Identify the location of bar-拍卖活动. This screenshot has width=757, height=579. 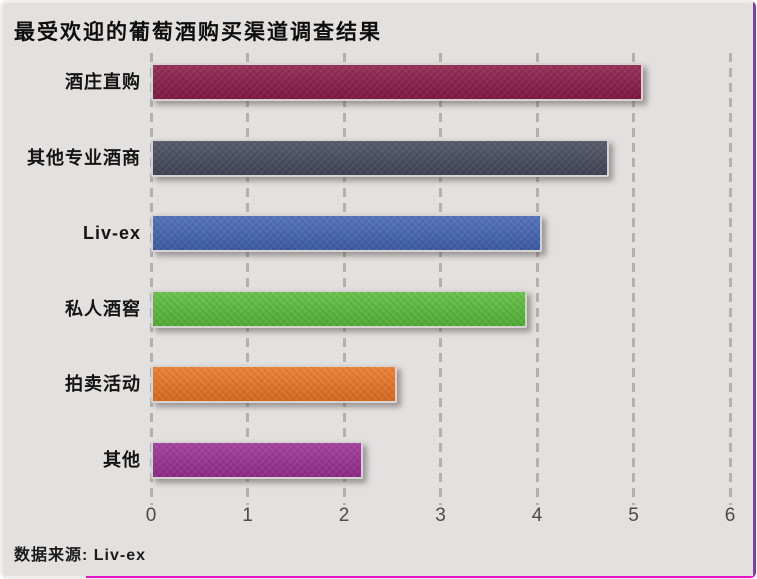
(274, 384).